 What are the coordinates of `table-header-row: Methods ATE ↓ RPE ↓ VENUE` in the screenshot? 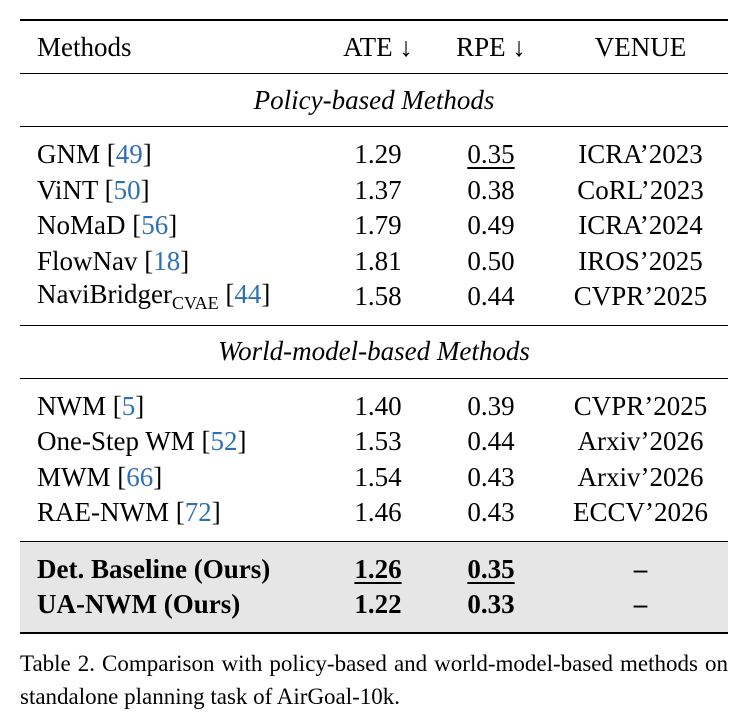 It's located at (374, 47).